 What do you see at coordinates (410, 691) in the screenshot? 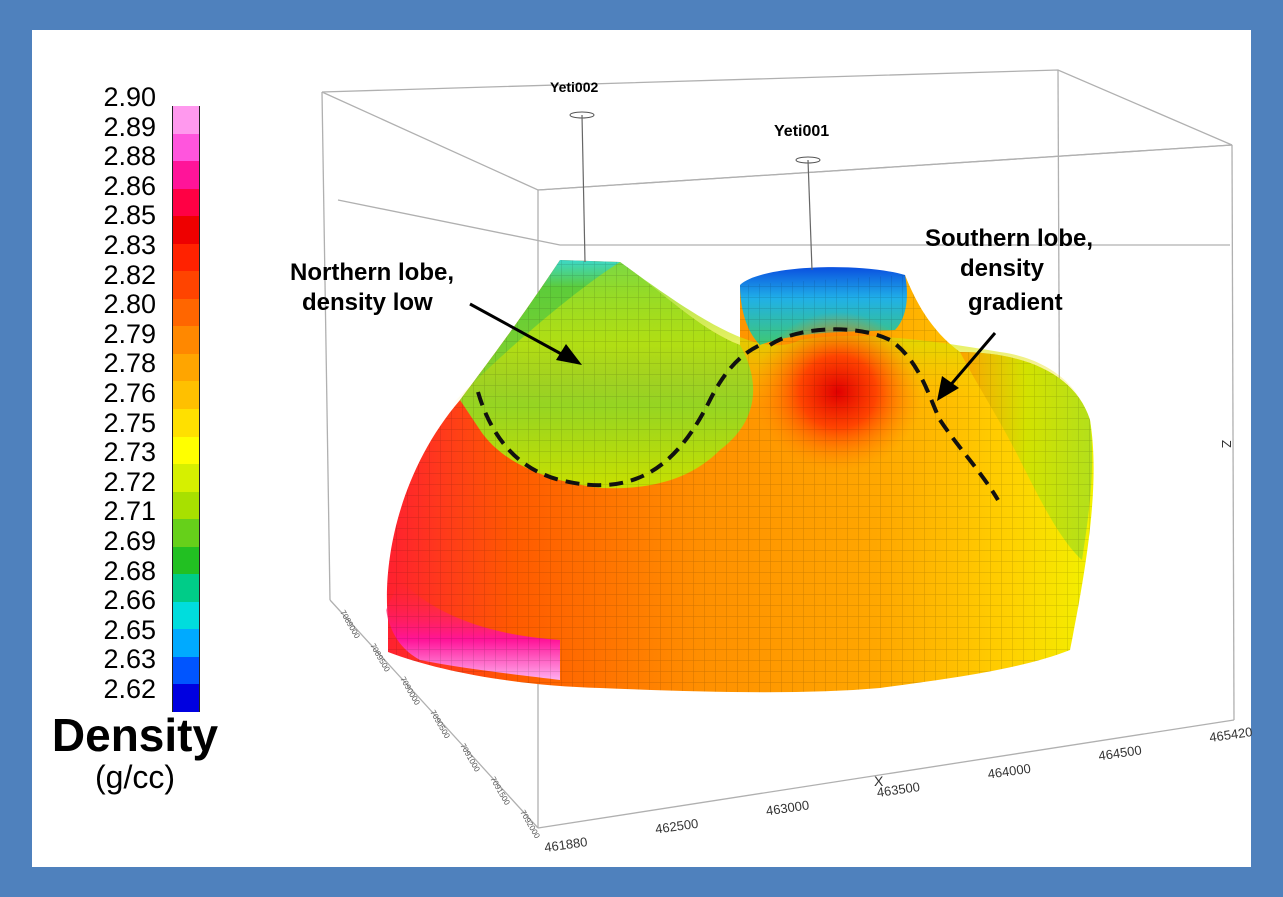
I see `y-tick-label: 7090000` at bounding box center [410, 691].